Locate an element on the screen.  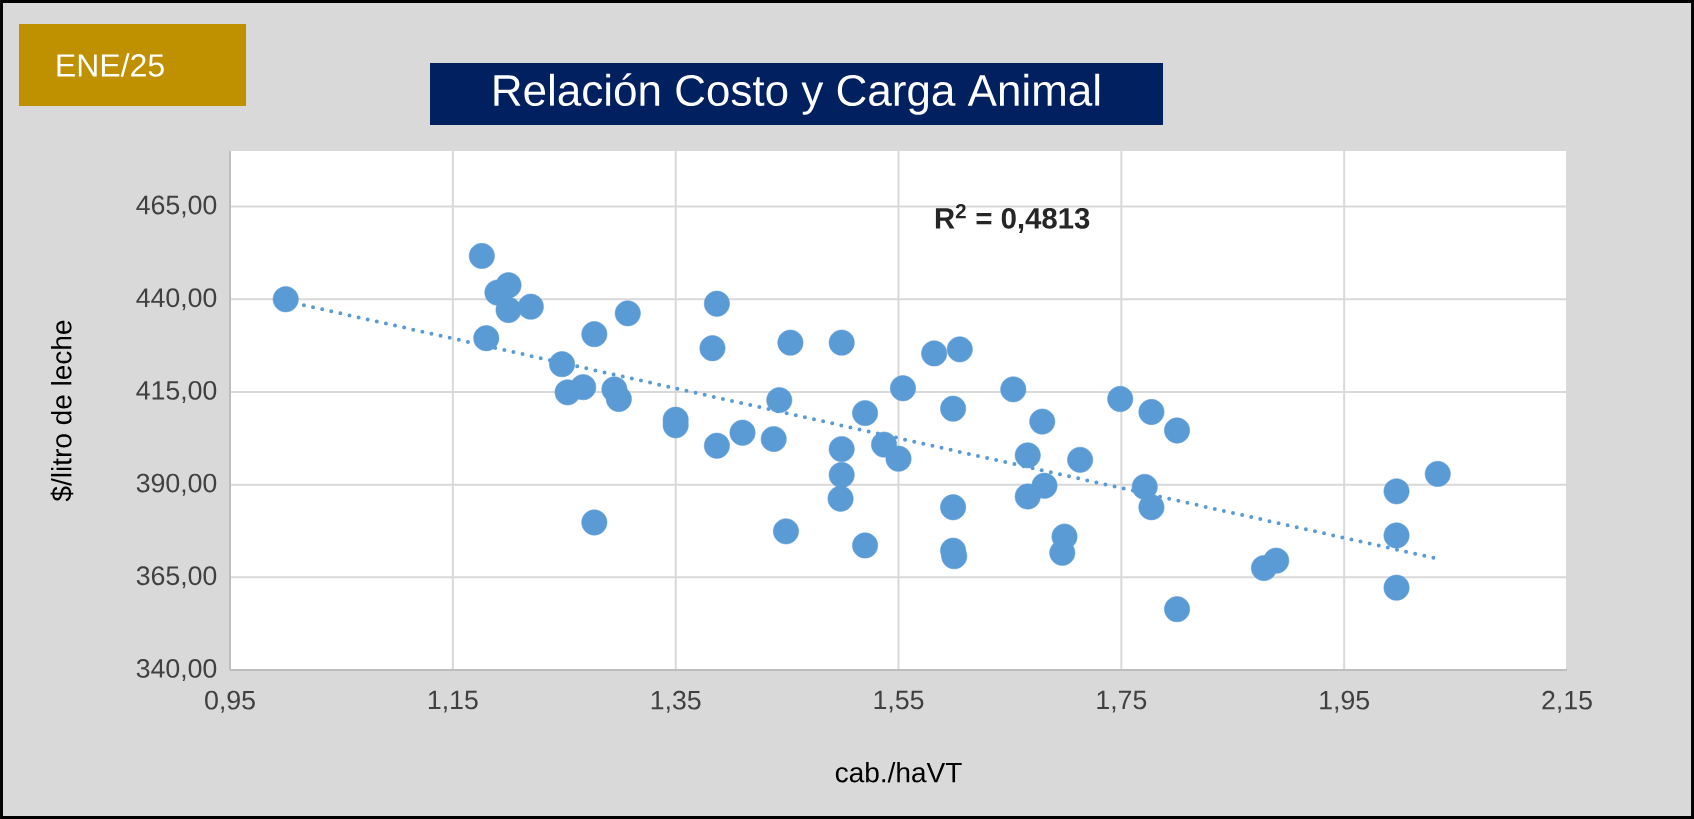
x-axis-title: cab./haVT is located at coordinates (898, 772).